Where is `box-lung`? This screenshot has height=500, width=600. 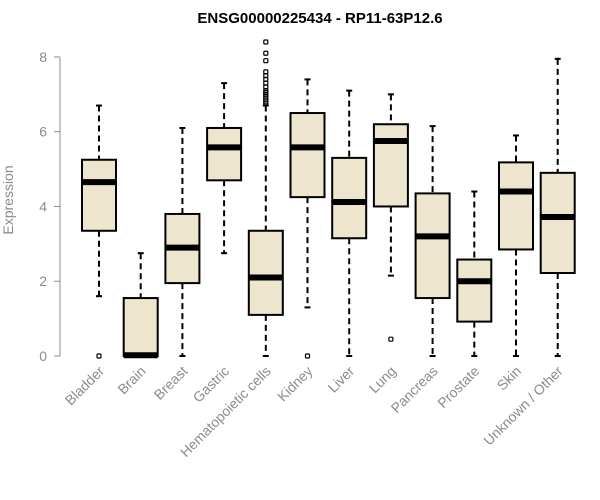 box-lung is located at coordinates (390, 217).